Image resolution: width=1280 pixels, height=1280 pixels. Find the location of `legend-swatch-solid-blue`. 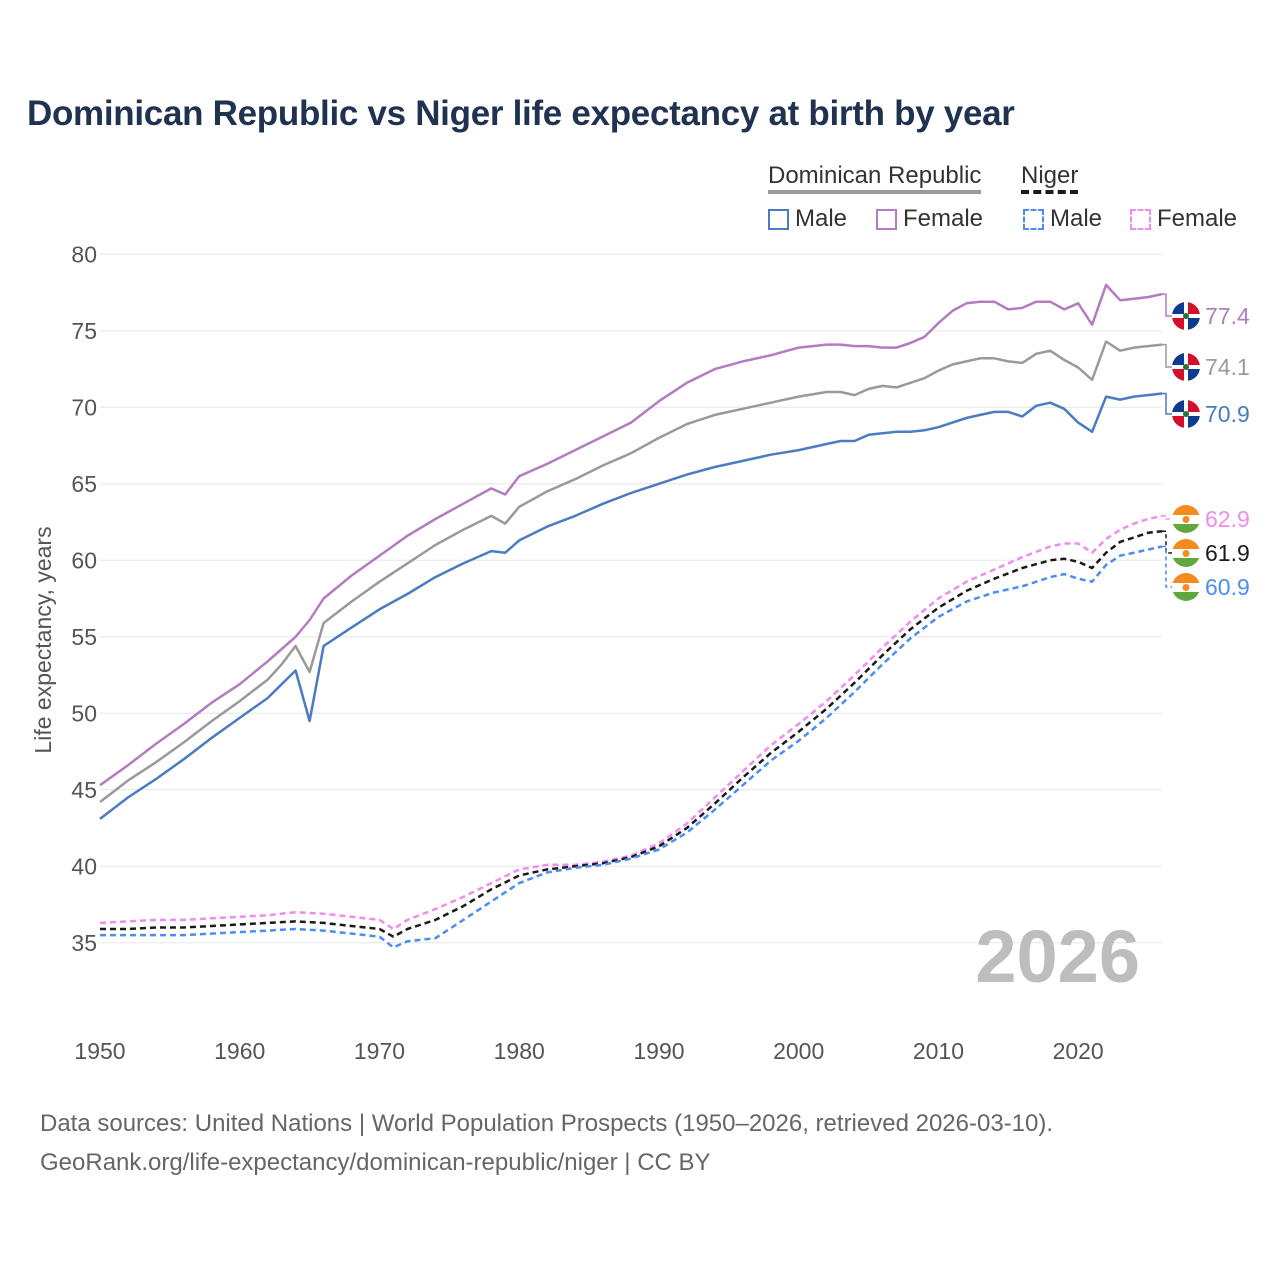

legend-swatch-solid-blue is located at coordinates (778, 219).